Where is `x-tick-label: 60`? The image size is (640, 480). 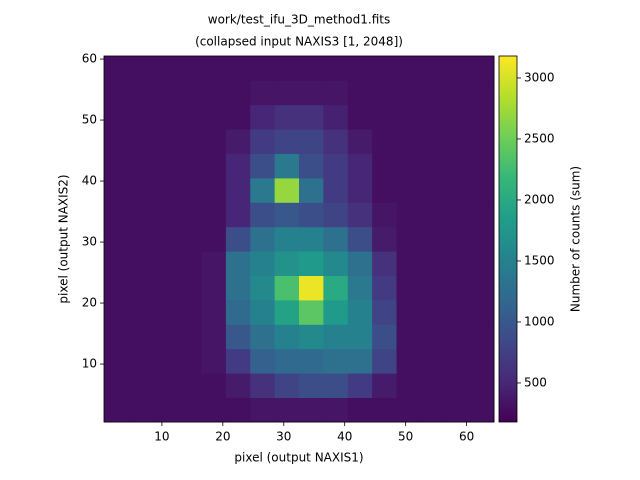 x-tick-label: 60 is located at coordinates (466, 437).